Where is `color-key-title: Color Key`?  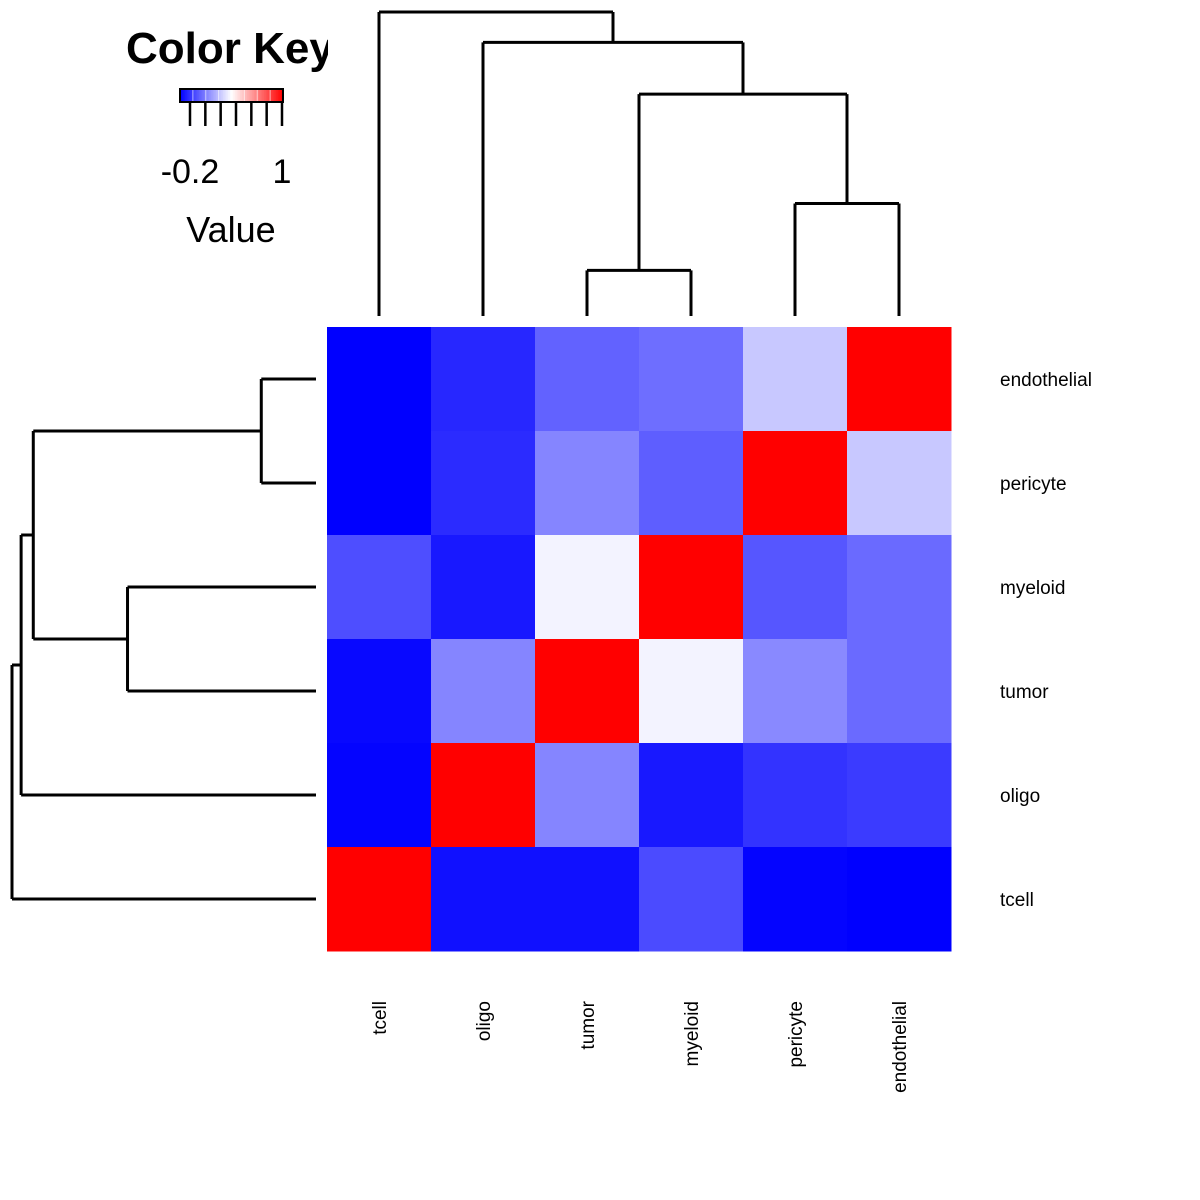 color-key-title: Color Key is located at coordinates (230, 48).